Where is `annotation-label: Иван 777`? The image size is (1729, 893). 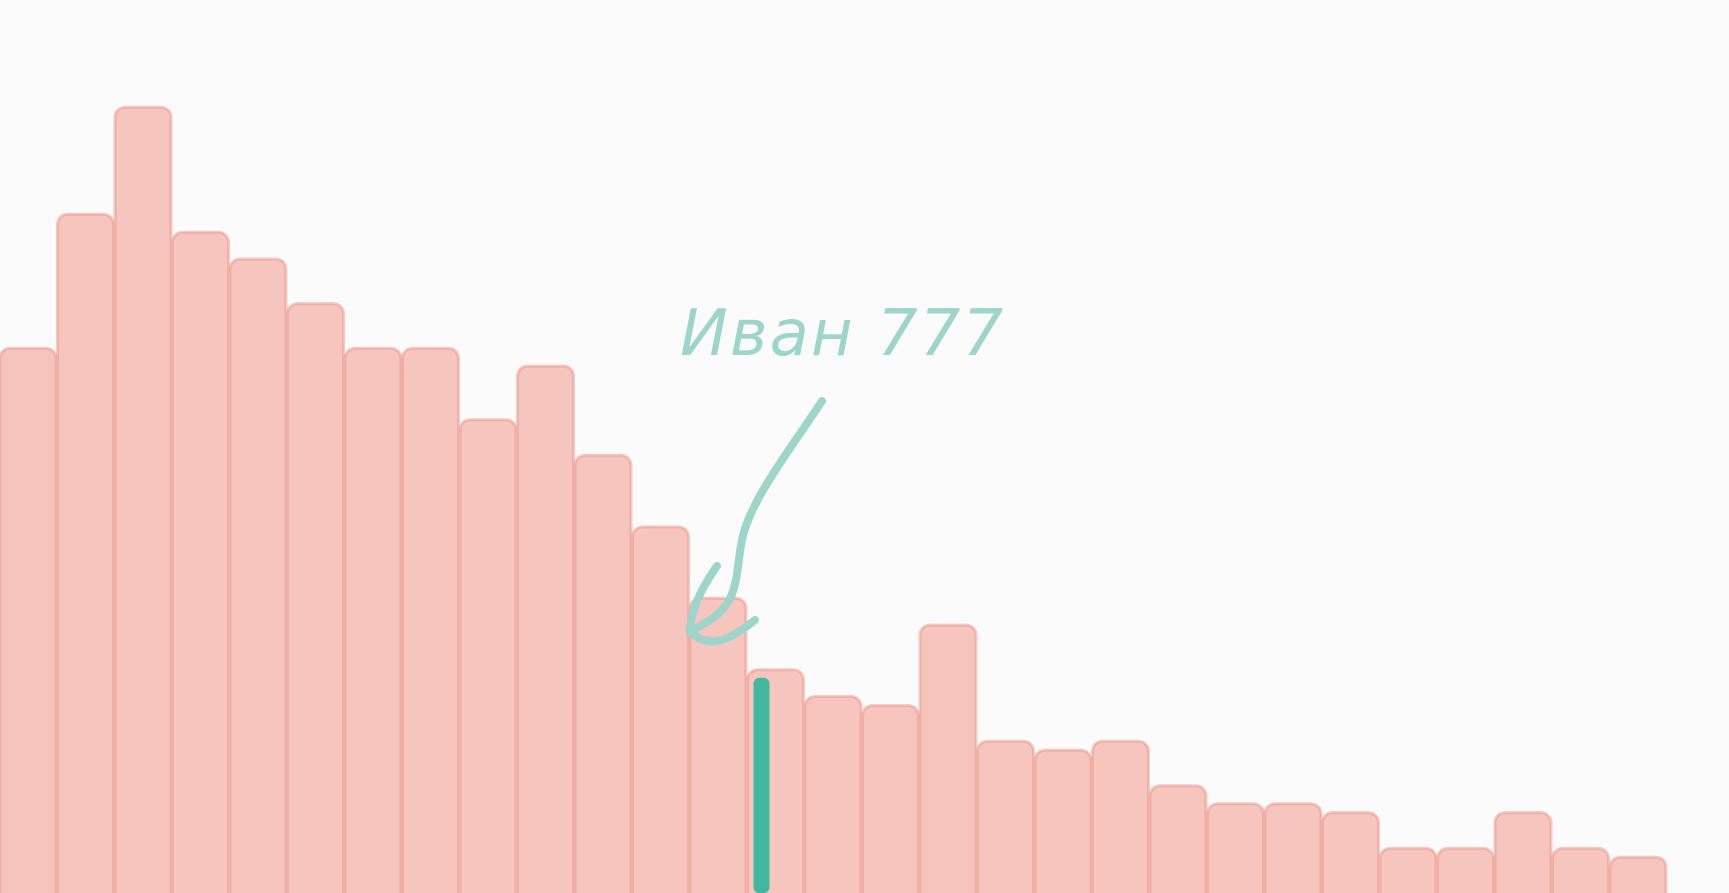 annotation-label: Иван 777 is located at coordinates (842, 334).